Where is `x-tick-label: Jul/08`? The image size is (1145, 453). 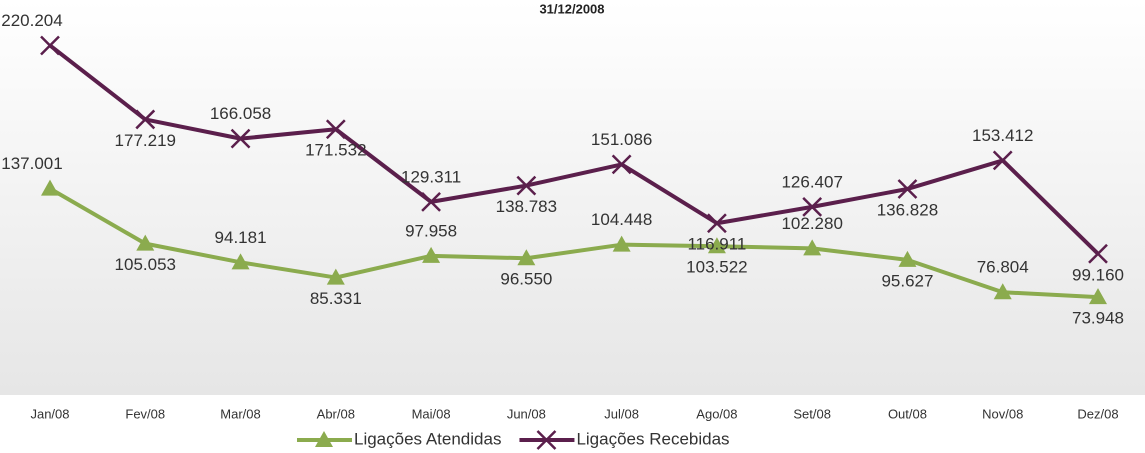 x-tick-label: Jul/08 is located at coordinates (621, 413).